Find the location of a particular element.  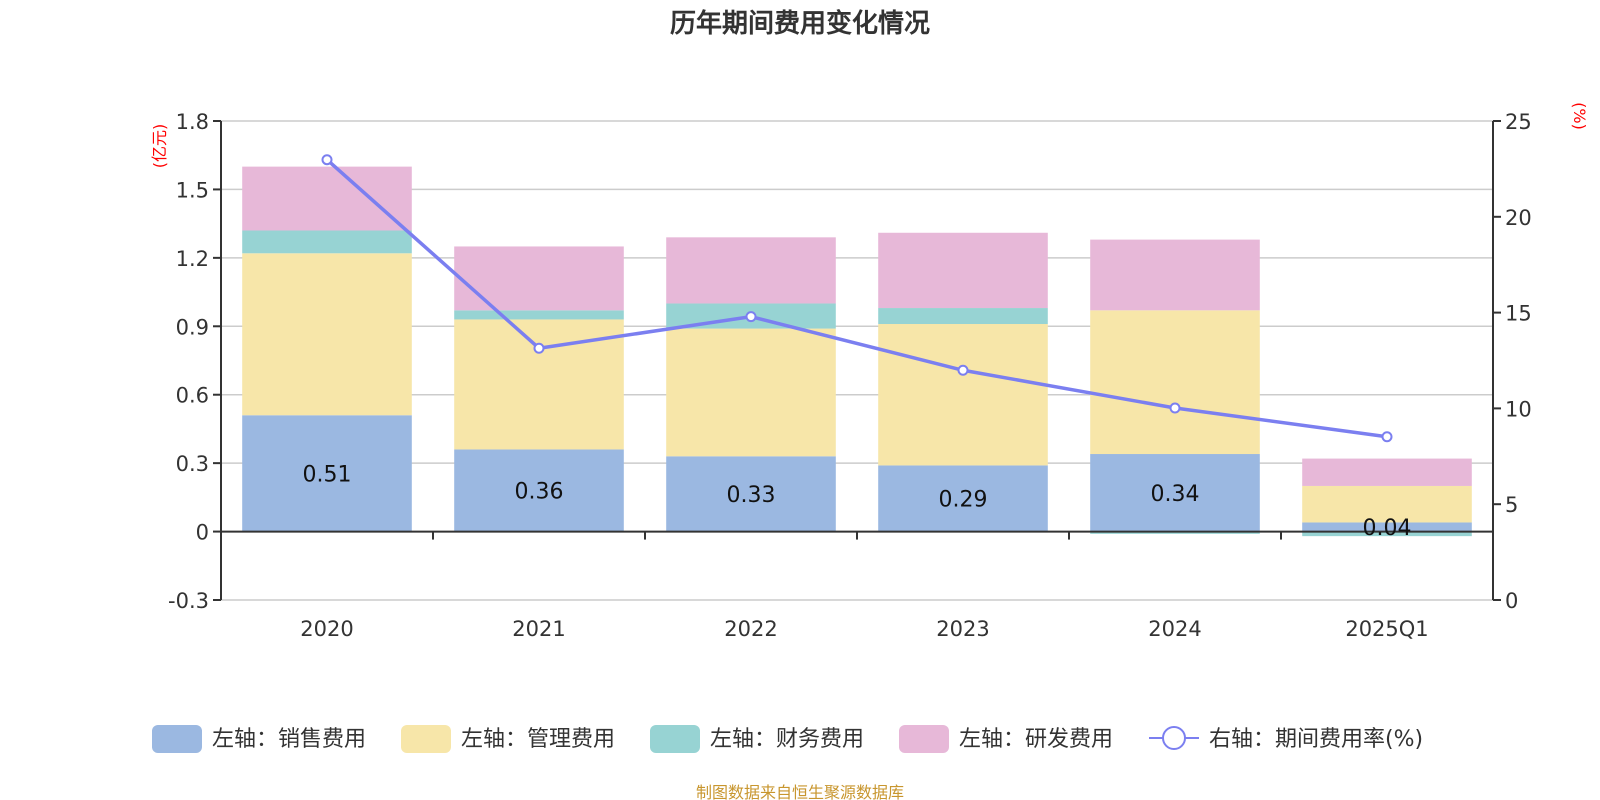

x-axis-label: 2021 is located at coordinates (538, 629).